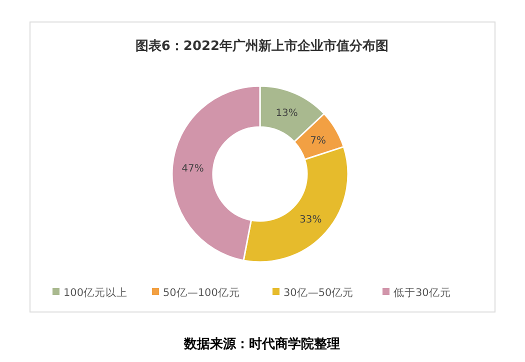 Image resolution: width=525 pixels, height=362 pixels. Describe the element at coordinates (201, 293) in the screenshot. I see `legend-label: 50亿—100亿元` at that location.